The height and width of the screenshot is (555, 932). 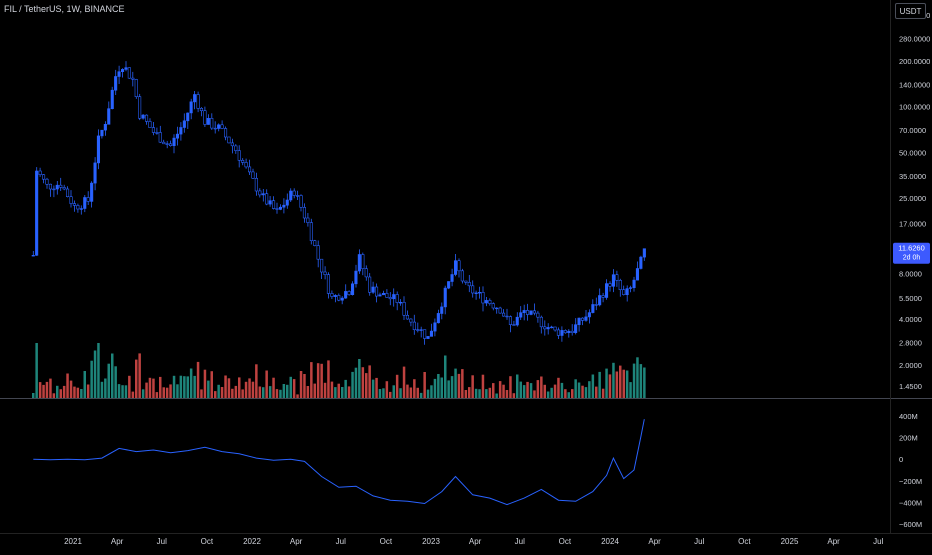 I want to click on osc-tick-label-0: 400M, so click(x=908, y=416).